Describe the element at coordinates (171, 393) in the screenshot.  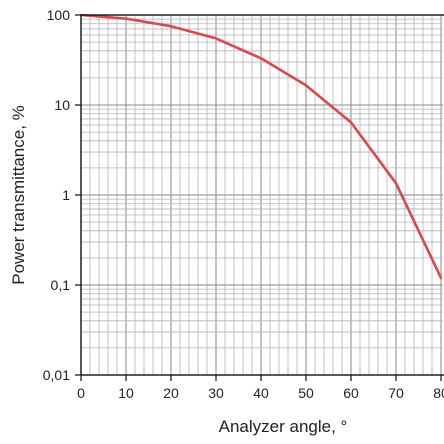
I see `x-tick-label: 20` at that location.